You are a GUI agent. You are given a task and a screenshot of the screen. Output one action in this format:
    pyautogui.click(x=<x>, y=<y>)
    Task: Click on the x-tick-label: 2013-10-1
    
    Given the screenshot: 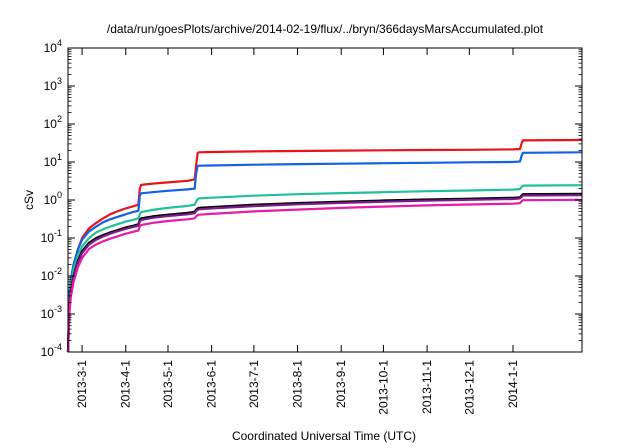 What is the action you would take?
    pyautogui.click(x=383, y=387)
    